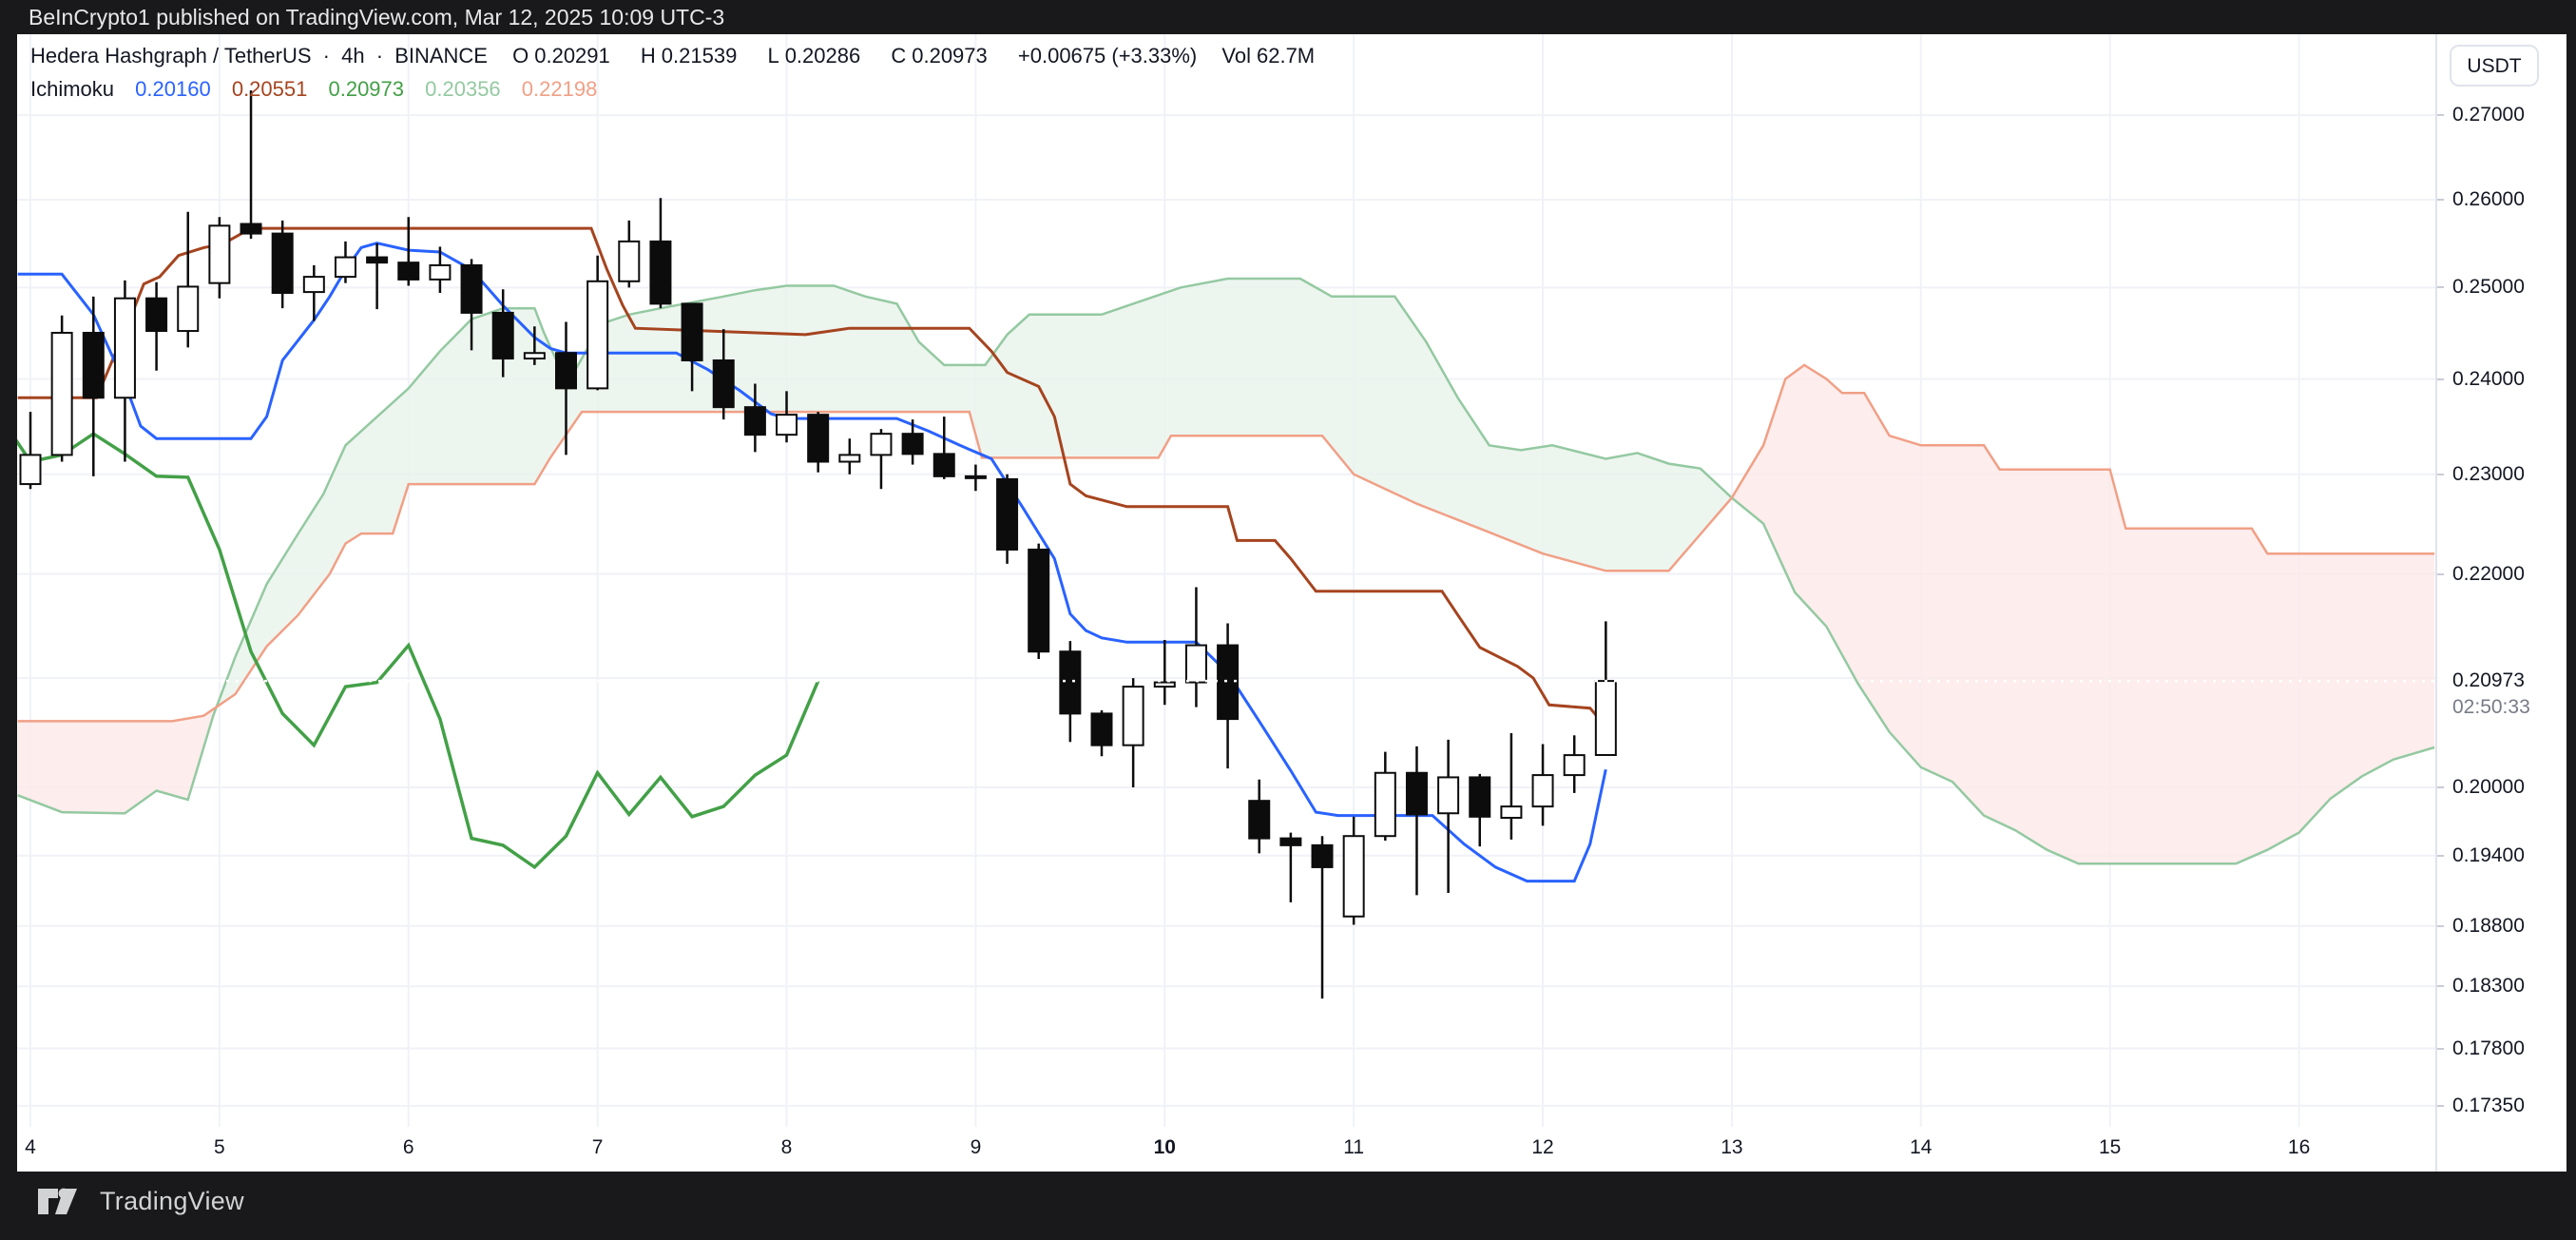 The image size is (2576, 1240). I want to click on ichimoku-leading-a-value: 0.20356, so click(463, 89).